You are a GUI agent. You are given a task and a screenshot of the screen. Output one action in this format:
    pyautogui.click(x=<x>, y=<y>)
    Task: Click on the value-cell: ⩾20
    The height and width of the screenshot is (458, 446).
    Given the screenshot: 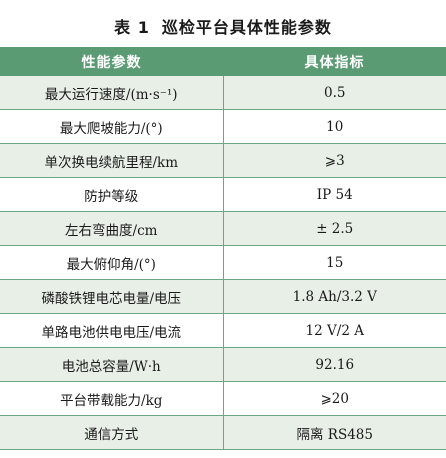 What is the action you would take?
    pyautogui.click(x=334, y=398)
    